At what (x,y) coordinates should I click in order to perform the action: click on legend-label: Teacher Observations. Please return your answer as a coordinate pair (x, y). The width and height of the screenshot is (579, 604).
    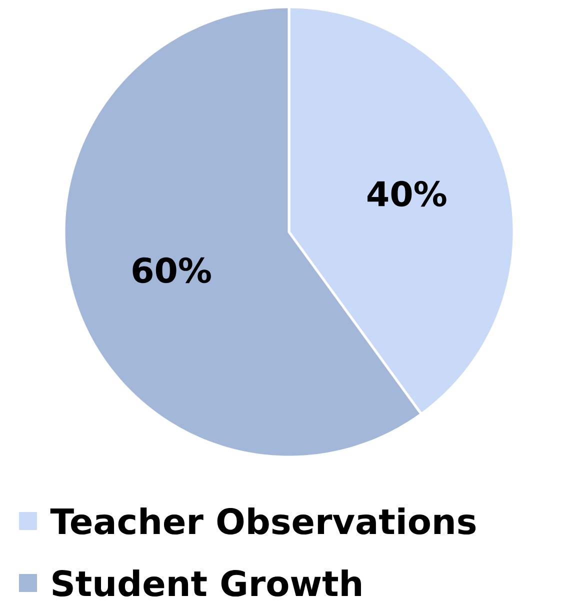
    Looking at the image, I should click on (263, 521).